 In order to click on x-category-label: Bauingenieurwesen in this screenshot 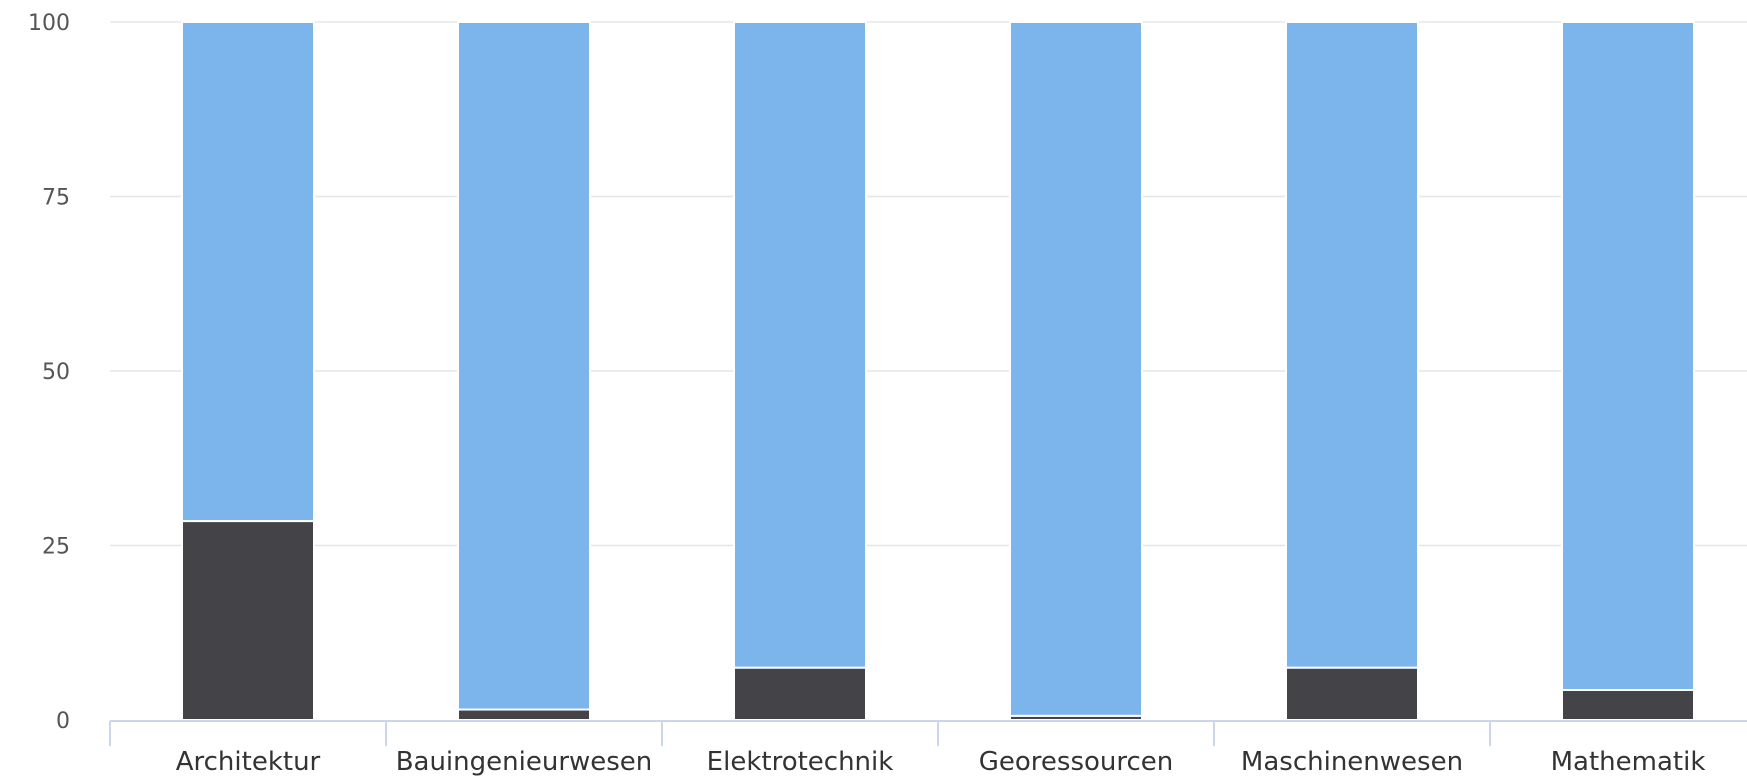, I will do `click(524, 762)`.